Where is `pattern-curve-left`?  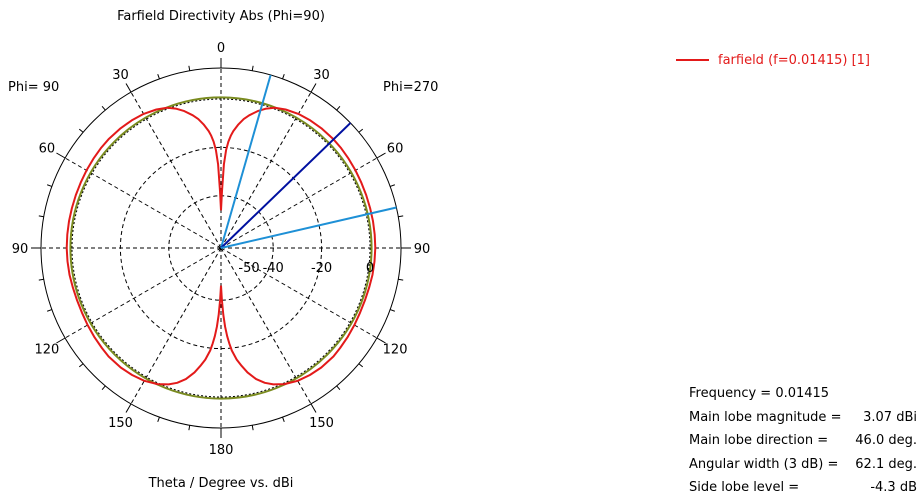
pattern-curve-left is located at coordinates (143, 246).